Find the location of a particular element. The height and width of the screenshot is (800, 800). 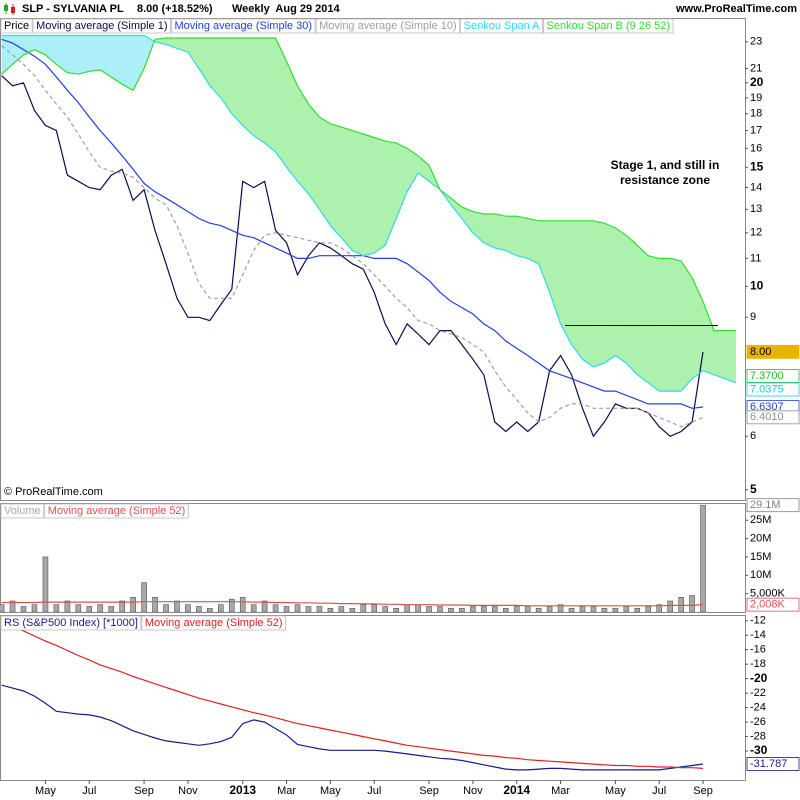

y-tick-label: 9 is located at coordinates (753, 317).